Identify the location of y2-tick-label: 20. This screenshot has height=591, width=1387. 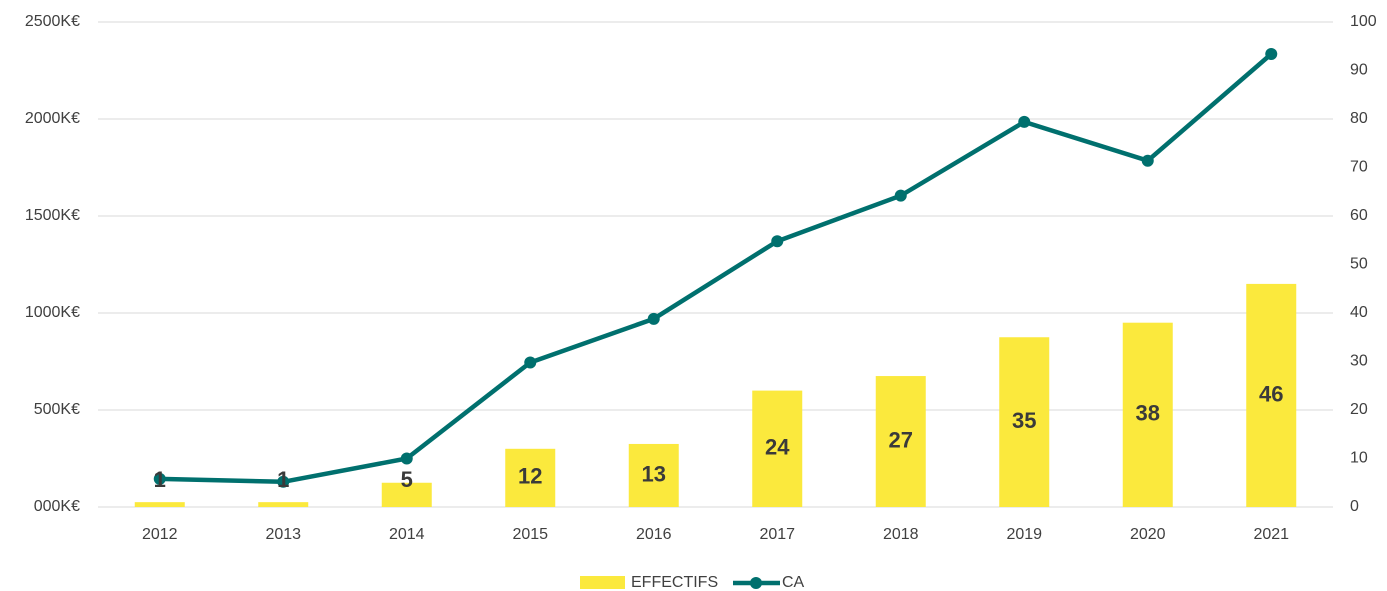
(1359, 409).